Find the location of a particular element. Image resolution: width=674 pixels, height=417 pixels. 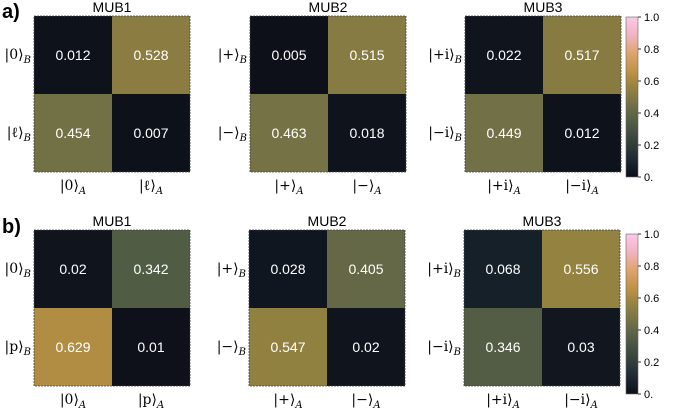

cell-value-label: 0.342 is located at coordinates (150, 269).